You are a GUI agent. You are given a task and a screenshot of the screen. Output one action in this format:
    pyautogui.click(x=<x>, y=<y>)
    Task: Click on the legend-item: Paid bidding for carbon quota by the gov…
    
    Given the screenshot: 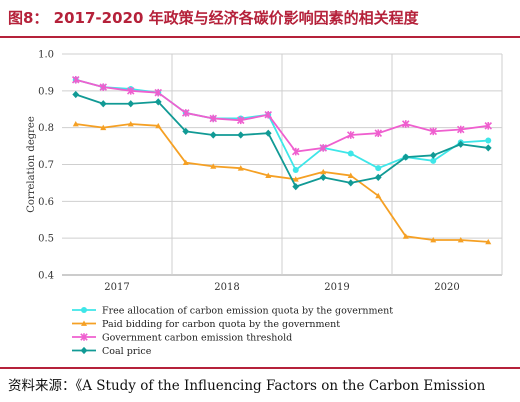 What is the action you would take?
    pyautogui.click(x=206, y=324)
    